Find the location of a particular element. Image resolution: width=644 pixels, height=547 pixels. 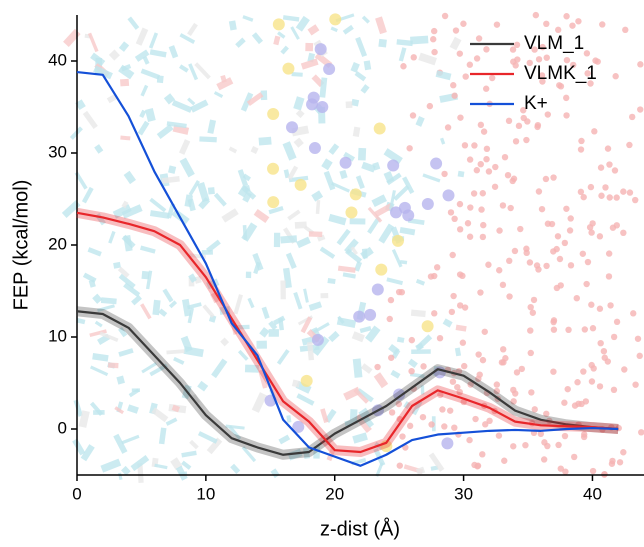

y-tick-label: 40 is located at coordinates (57, 59).